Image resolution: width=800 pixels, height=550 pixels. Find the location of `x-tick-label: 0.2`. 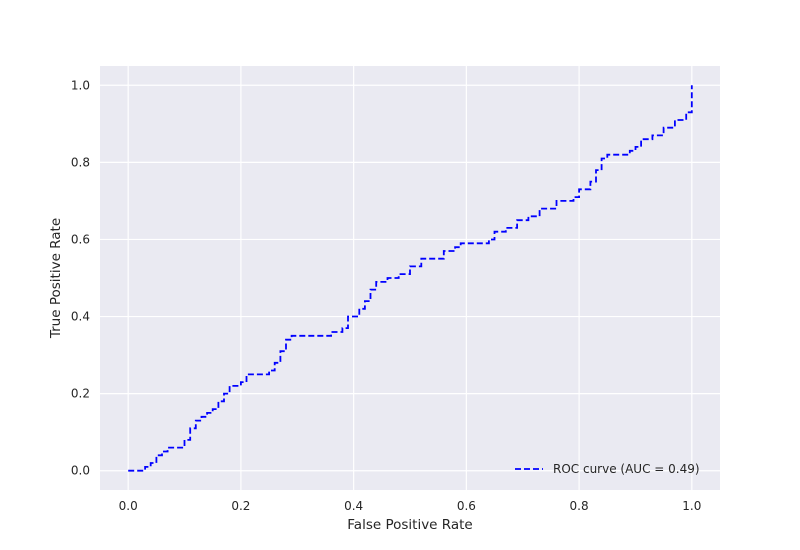

x-tick-label: 0.2 is located at coordinates (240, 506).